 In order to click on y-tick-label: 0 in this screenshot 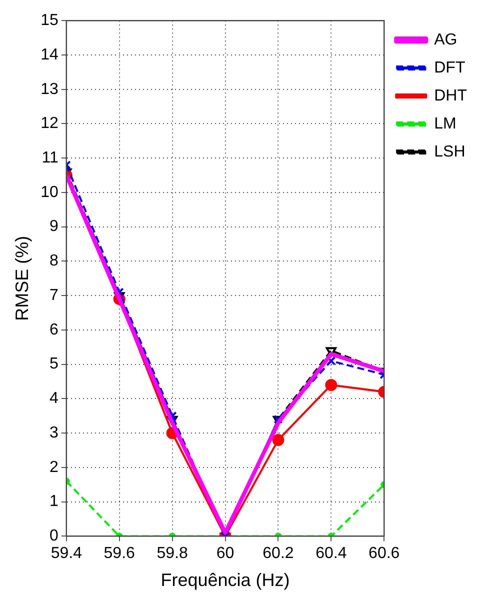, I will do `click(53, 536)`.